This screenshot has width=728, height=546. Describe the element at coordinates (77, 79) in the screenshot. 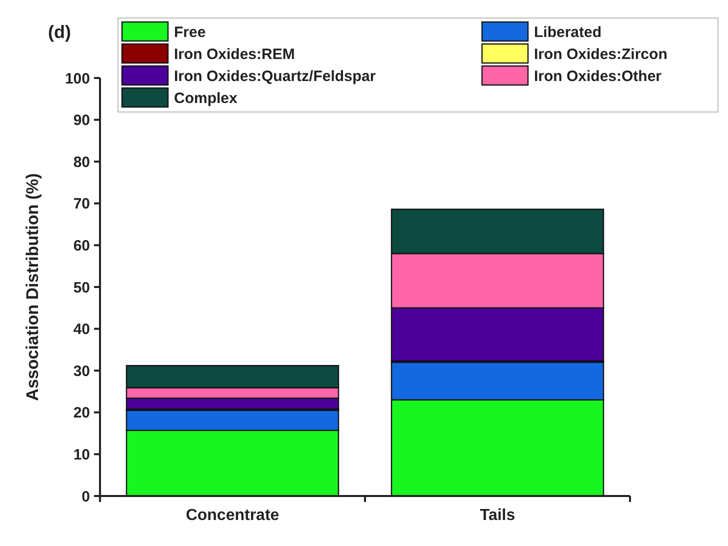

I see `y-tick-label: 100` at that location.